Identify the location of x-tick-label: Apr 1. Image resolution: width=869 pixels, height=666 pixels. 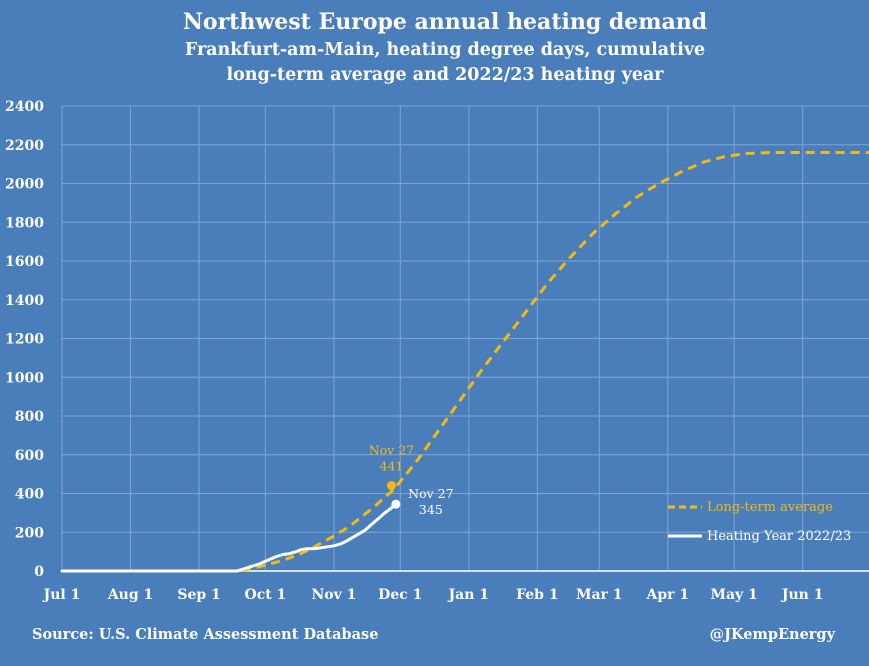
(667, 595).